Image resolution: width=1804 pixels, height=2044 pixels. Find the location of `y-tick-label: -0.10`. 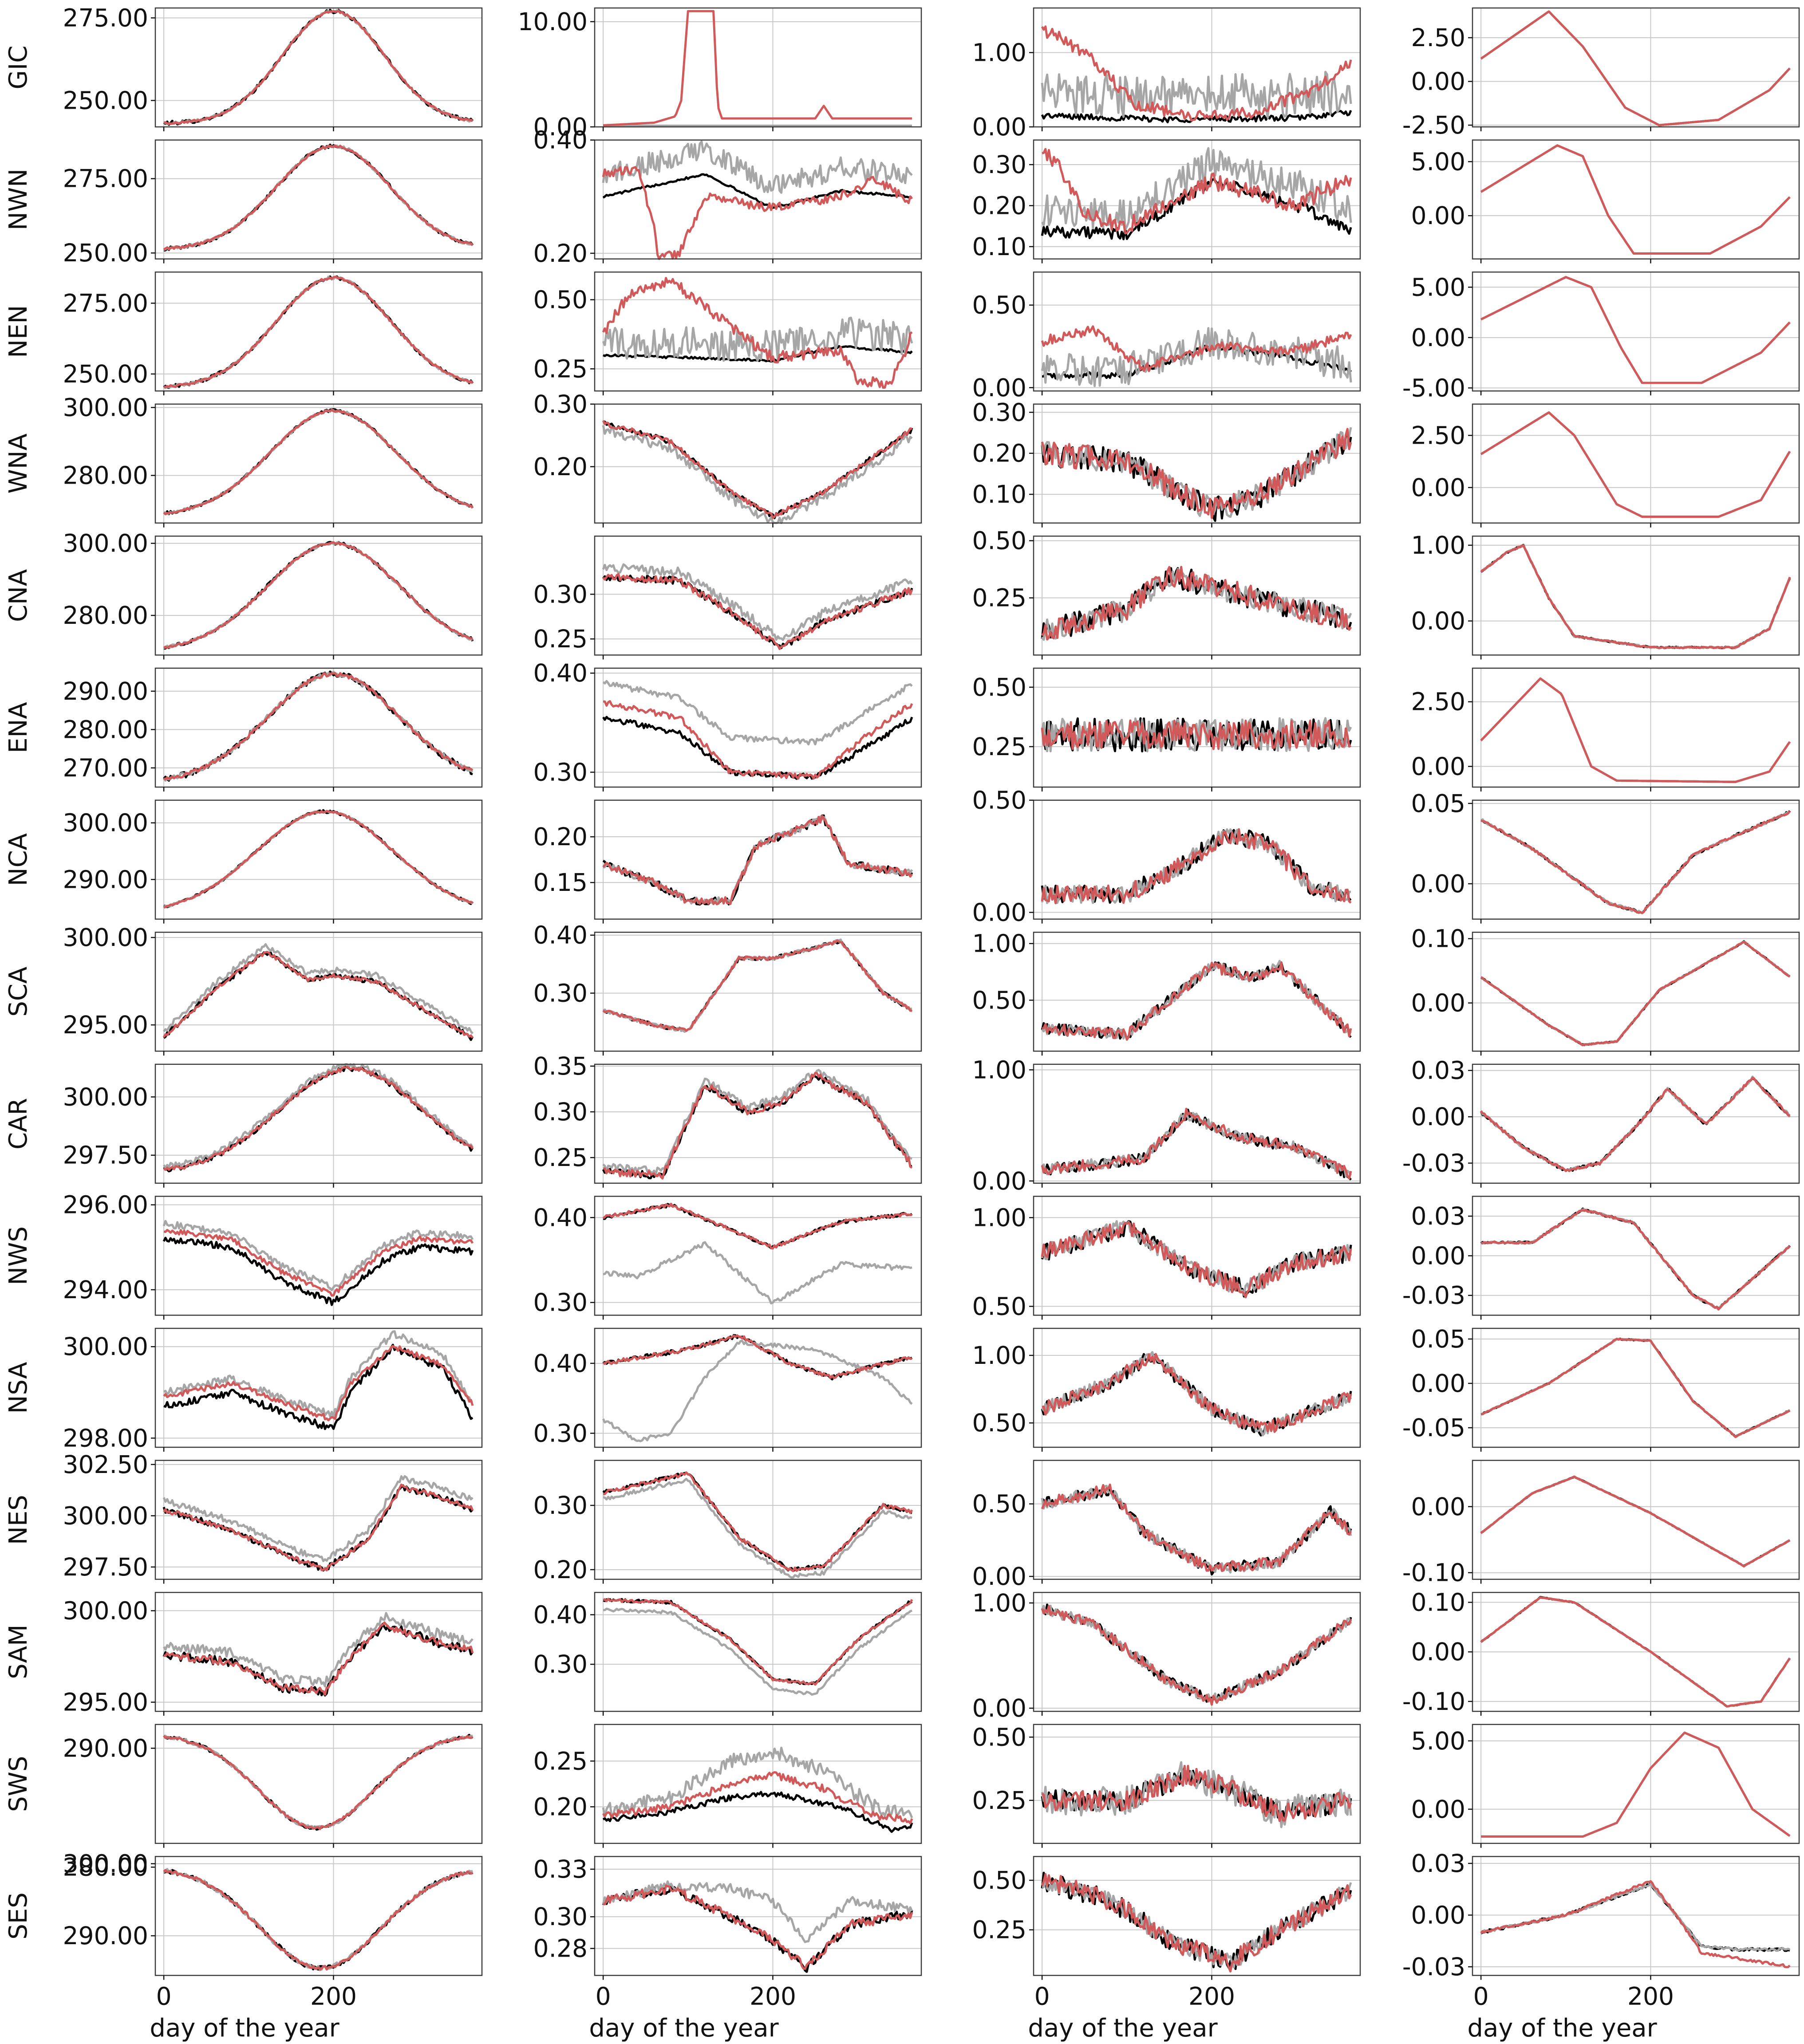

y-tick-label: -0.10 is located at coordinates (1433, 1573).